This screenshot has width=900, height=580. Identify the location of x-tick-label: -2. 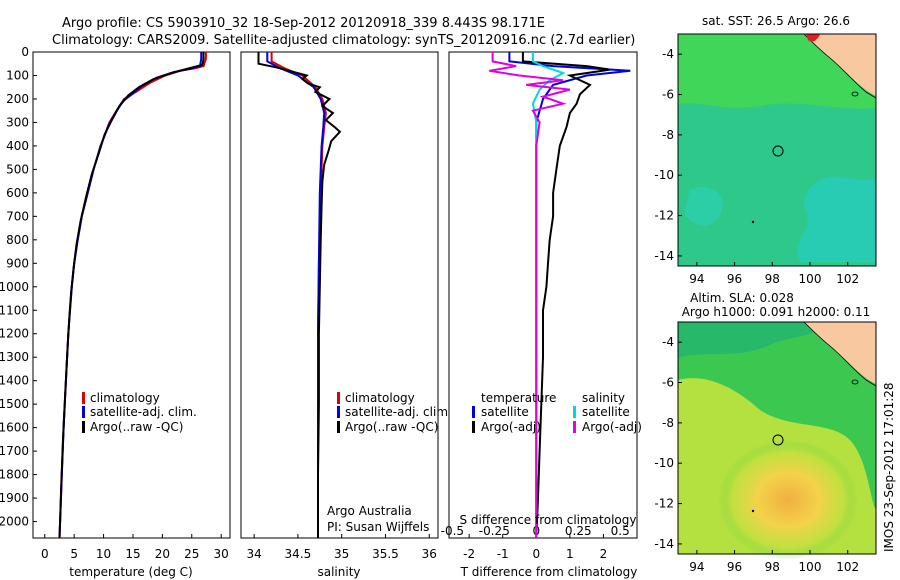
(469, 554).